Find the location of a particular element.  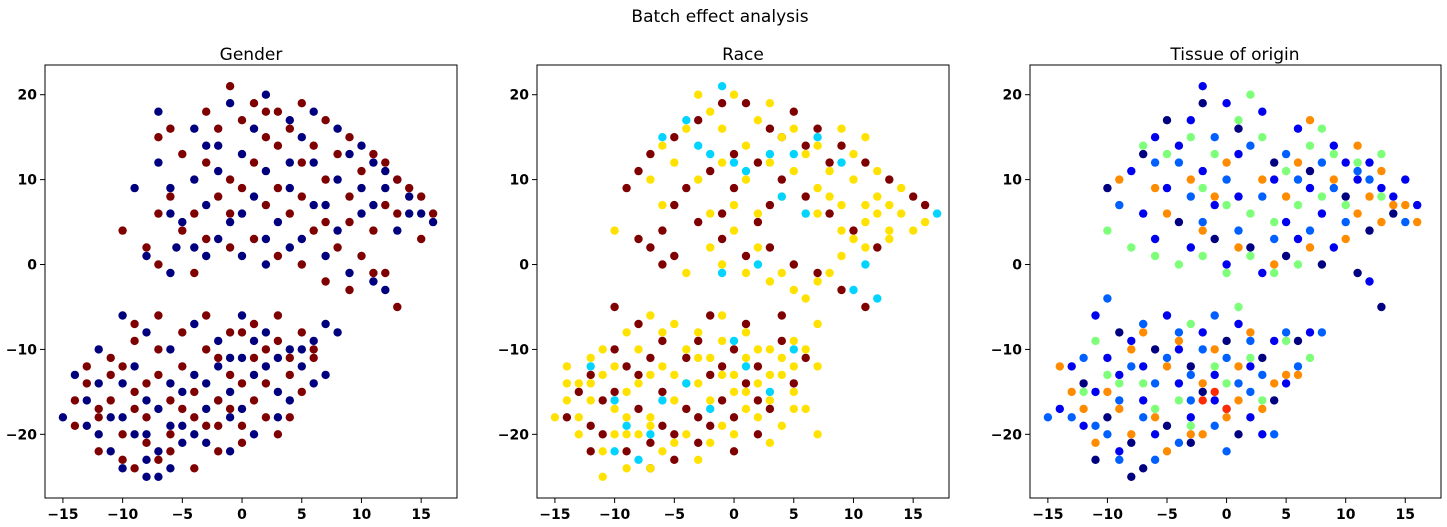

gender-xtick-label-1: −10 is located at coordinates (122, 515).